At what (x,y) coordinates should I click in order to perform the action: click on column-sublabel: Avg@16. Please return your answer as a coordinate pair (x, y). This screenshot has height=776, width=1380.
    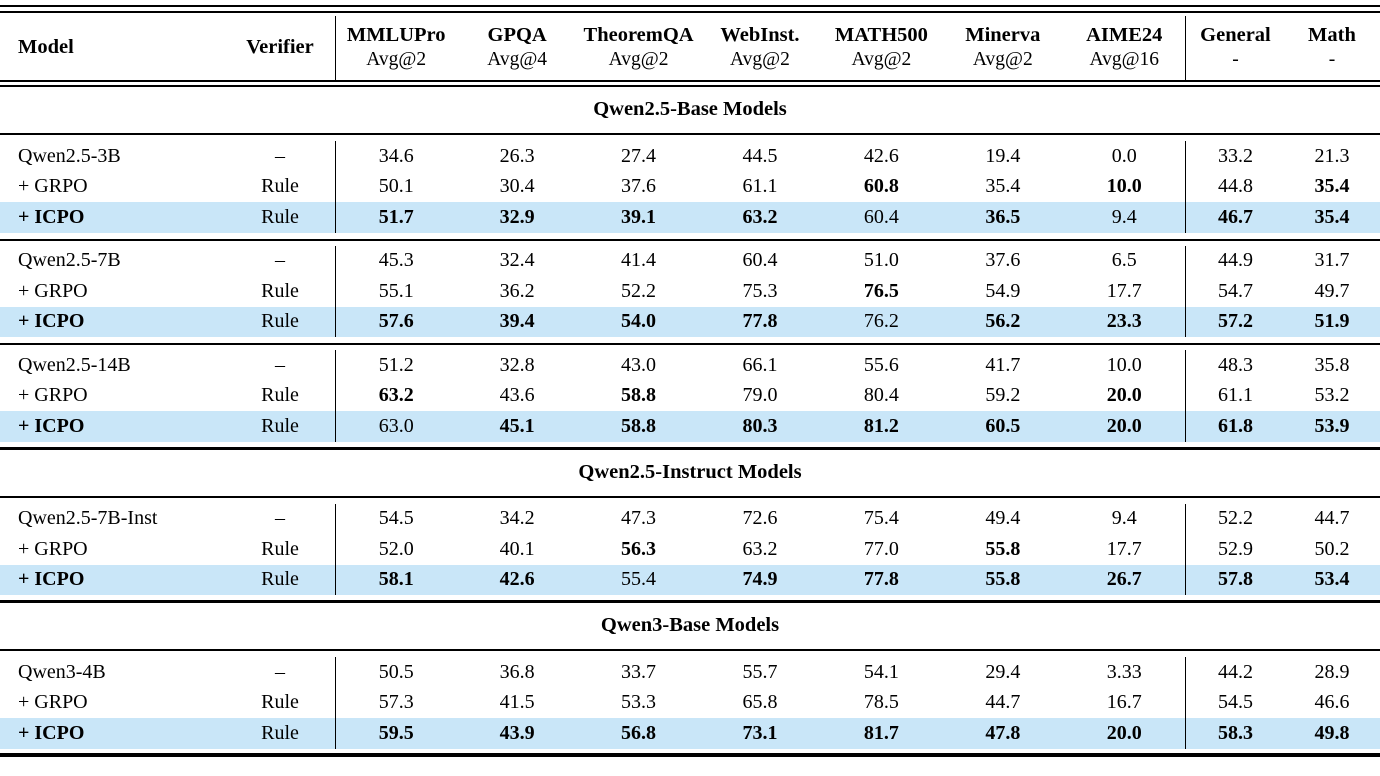
    Looking at the image, I should click on (1124, 60).